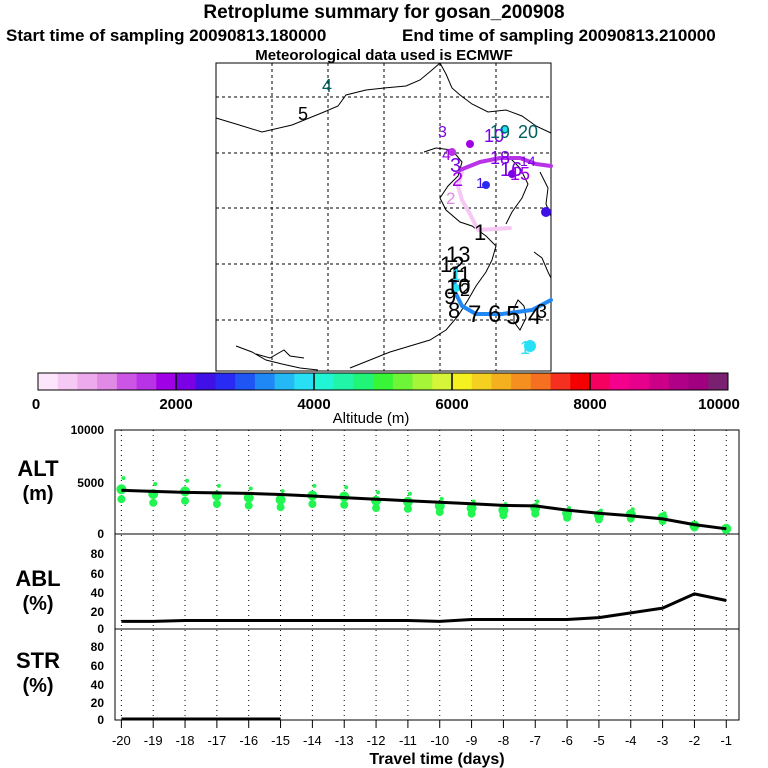 The height and width of the screenshot is (768, 768). What do you see at coordinates (37, 578) in the screenshot?
I see `abl-ylabel-1: ABL` at bounding box center [37, 578].